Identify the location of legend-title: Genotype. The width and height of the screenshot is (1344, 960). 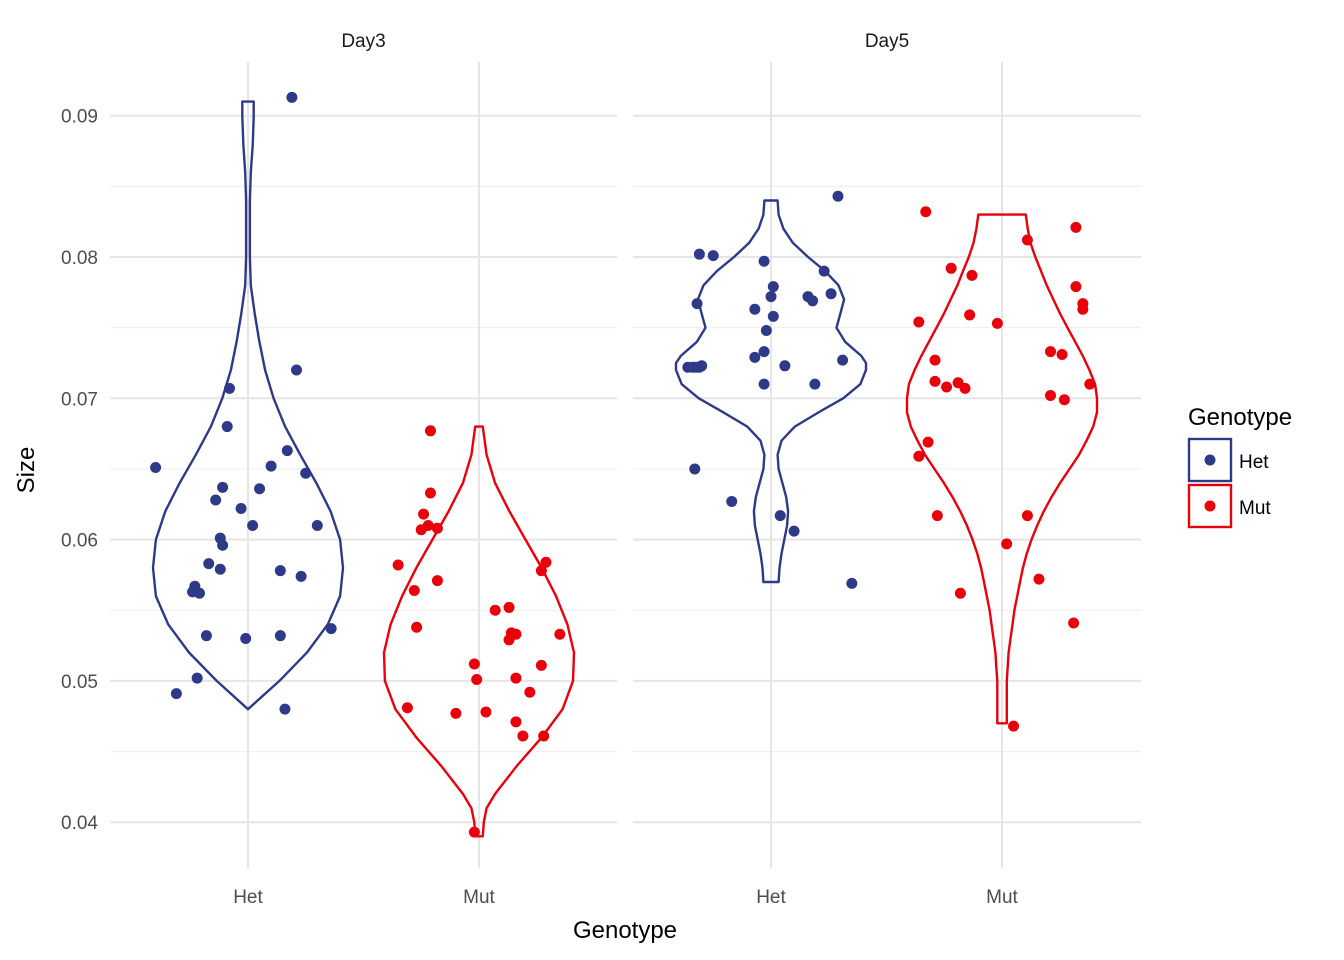
(1240, 417).